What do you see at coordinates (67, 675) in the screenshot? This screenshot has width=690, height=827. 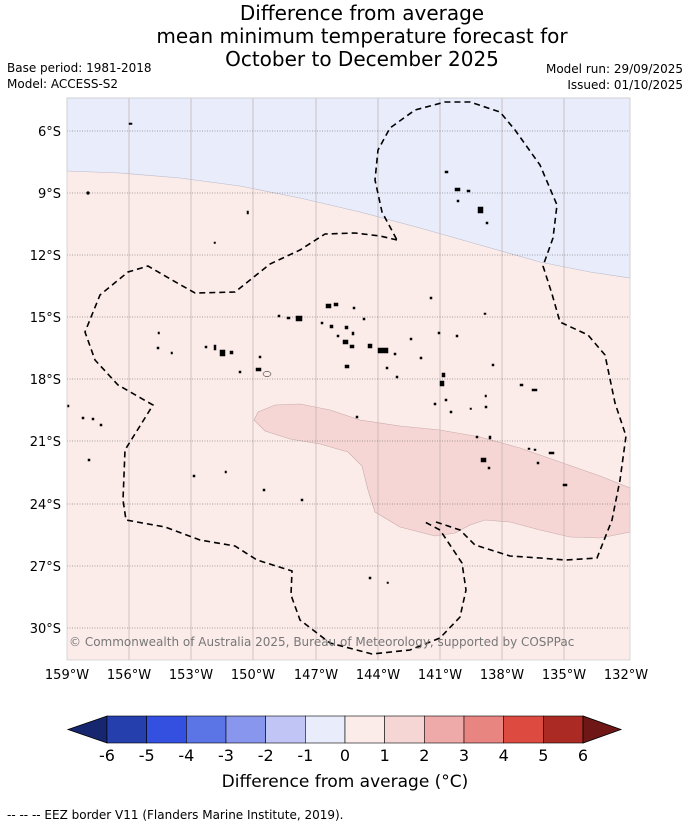 I see `lon-label: 159°W` at bounding box center [67, 675].